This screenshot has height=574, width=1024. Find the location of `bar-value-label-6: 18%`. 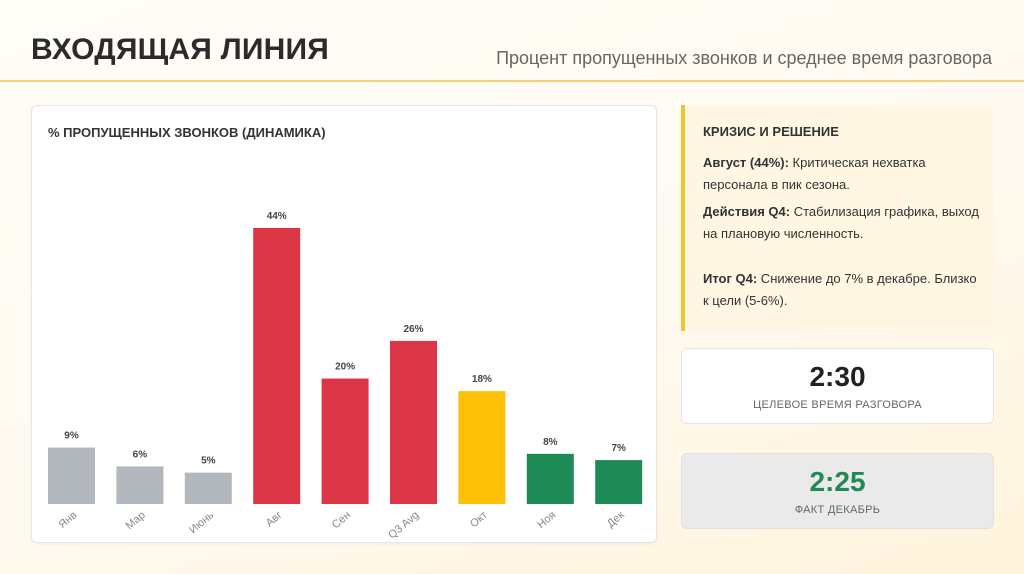

bar-value-label-6: 18% is located at coordinates (482, 379).